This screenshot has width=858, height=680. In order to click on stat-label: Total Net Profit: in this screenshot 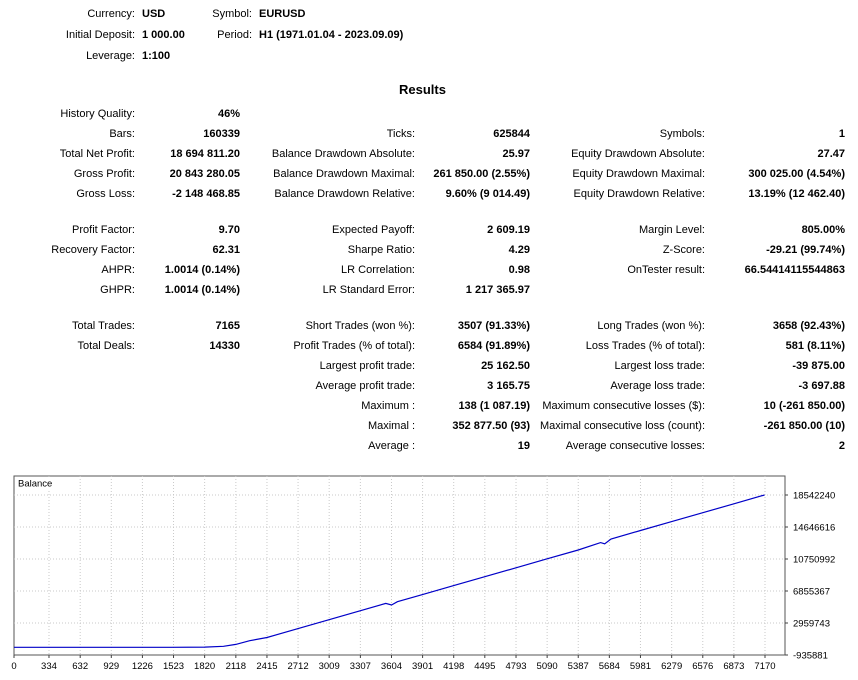, I will do `click(97, 154)`.